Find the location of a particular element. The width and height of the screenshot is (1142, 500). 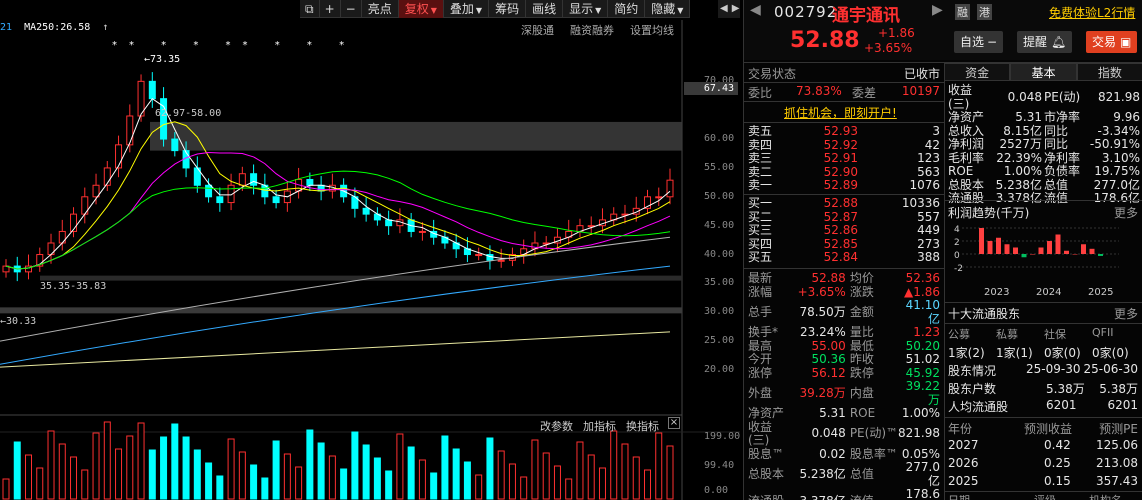

volume-close-icon: × is located at coordinates (674, 423).